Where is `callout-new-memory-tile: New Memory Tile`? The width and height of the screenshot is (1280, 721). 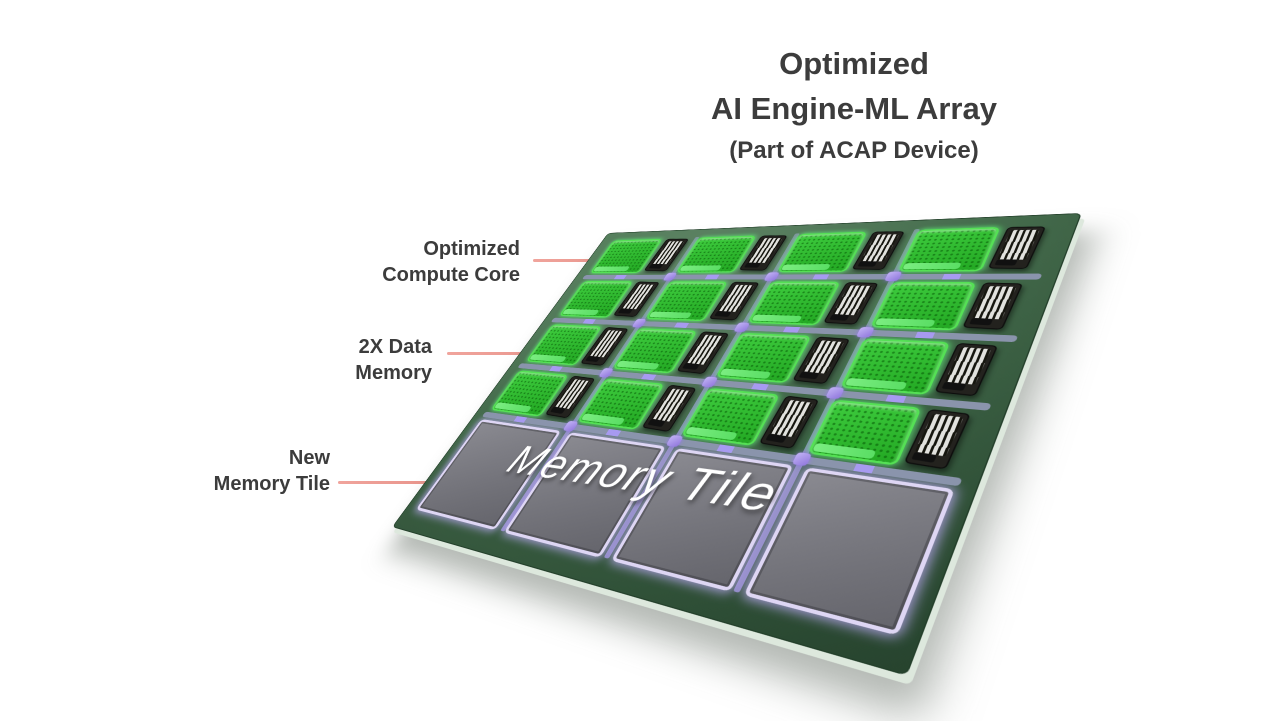
callout-new-memory-tile: New Memory Tile is located at coordinates (272, 471).